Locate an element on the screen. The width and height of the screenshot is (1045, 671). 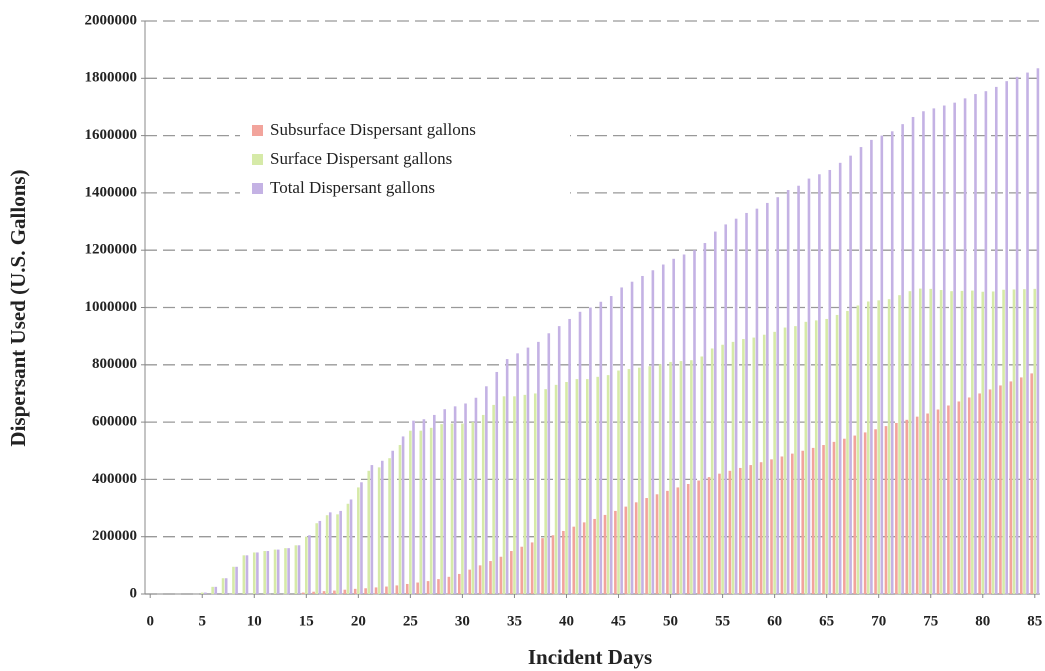
x-tick-label: 50 is located at coordinates (670, 621).